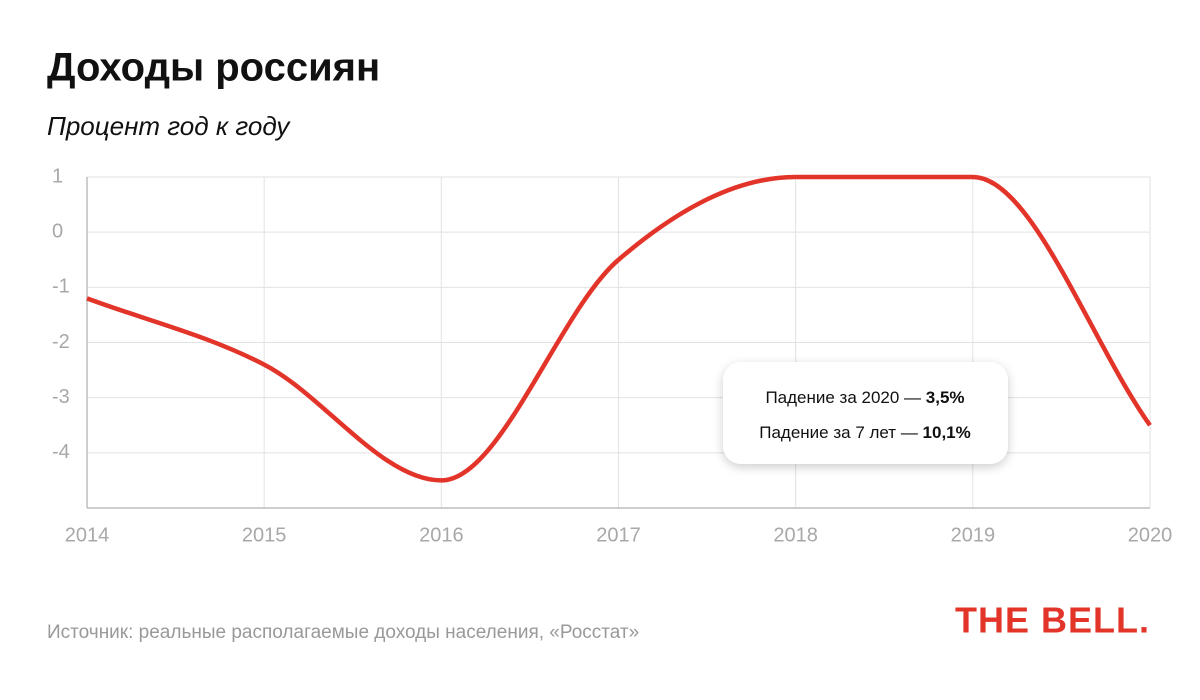 This screenshot has height=700, width=1200. What do you see at coordinates (57, 176) in the screenshot?
I see `y-tick-label: 1` at bounding box center [57, 176].